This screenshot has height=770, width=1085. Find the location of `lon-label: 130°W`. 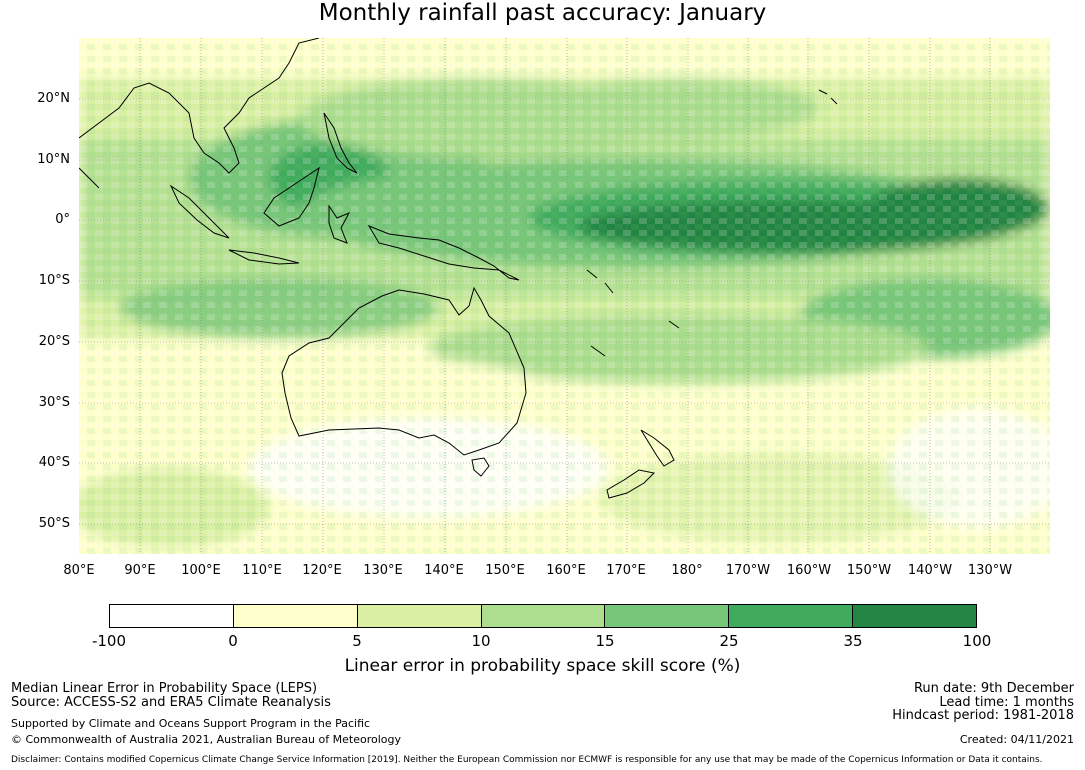

lon-label: 130°W is located at coordinates (990, 570).